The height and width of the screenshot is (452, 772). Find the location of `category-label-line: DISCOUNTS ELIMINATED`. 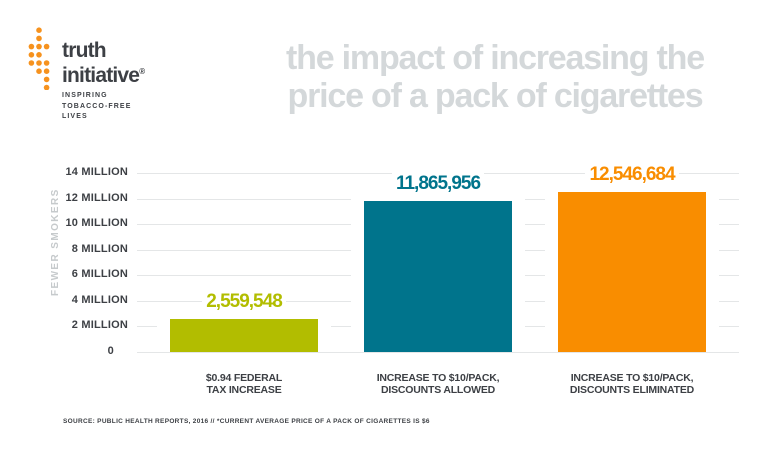

category-label-line: DISCOUNTS ELIMINATED is located at coordinates (632, 389).